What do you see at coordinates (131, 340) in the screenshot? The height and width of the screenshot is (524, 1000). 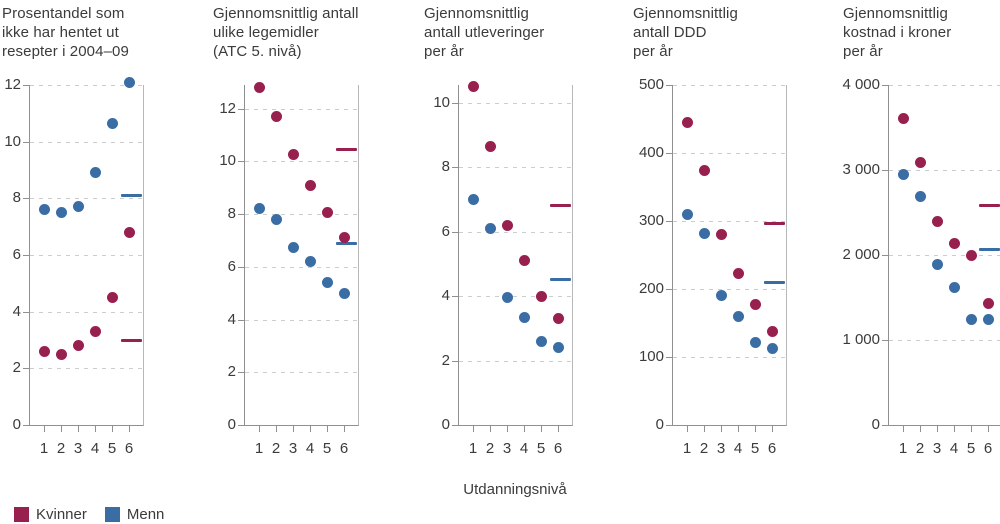 I see `mean-line-kvinner` at bounding box center [131, 340].